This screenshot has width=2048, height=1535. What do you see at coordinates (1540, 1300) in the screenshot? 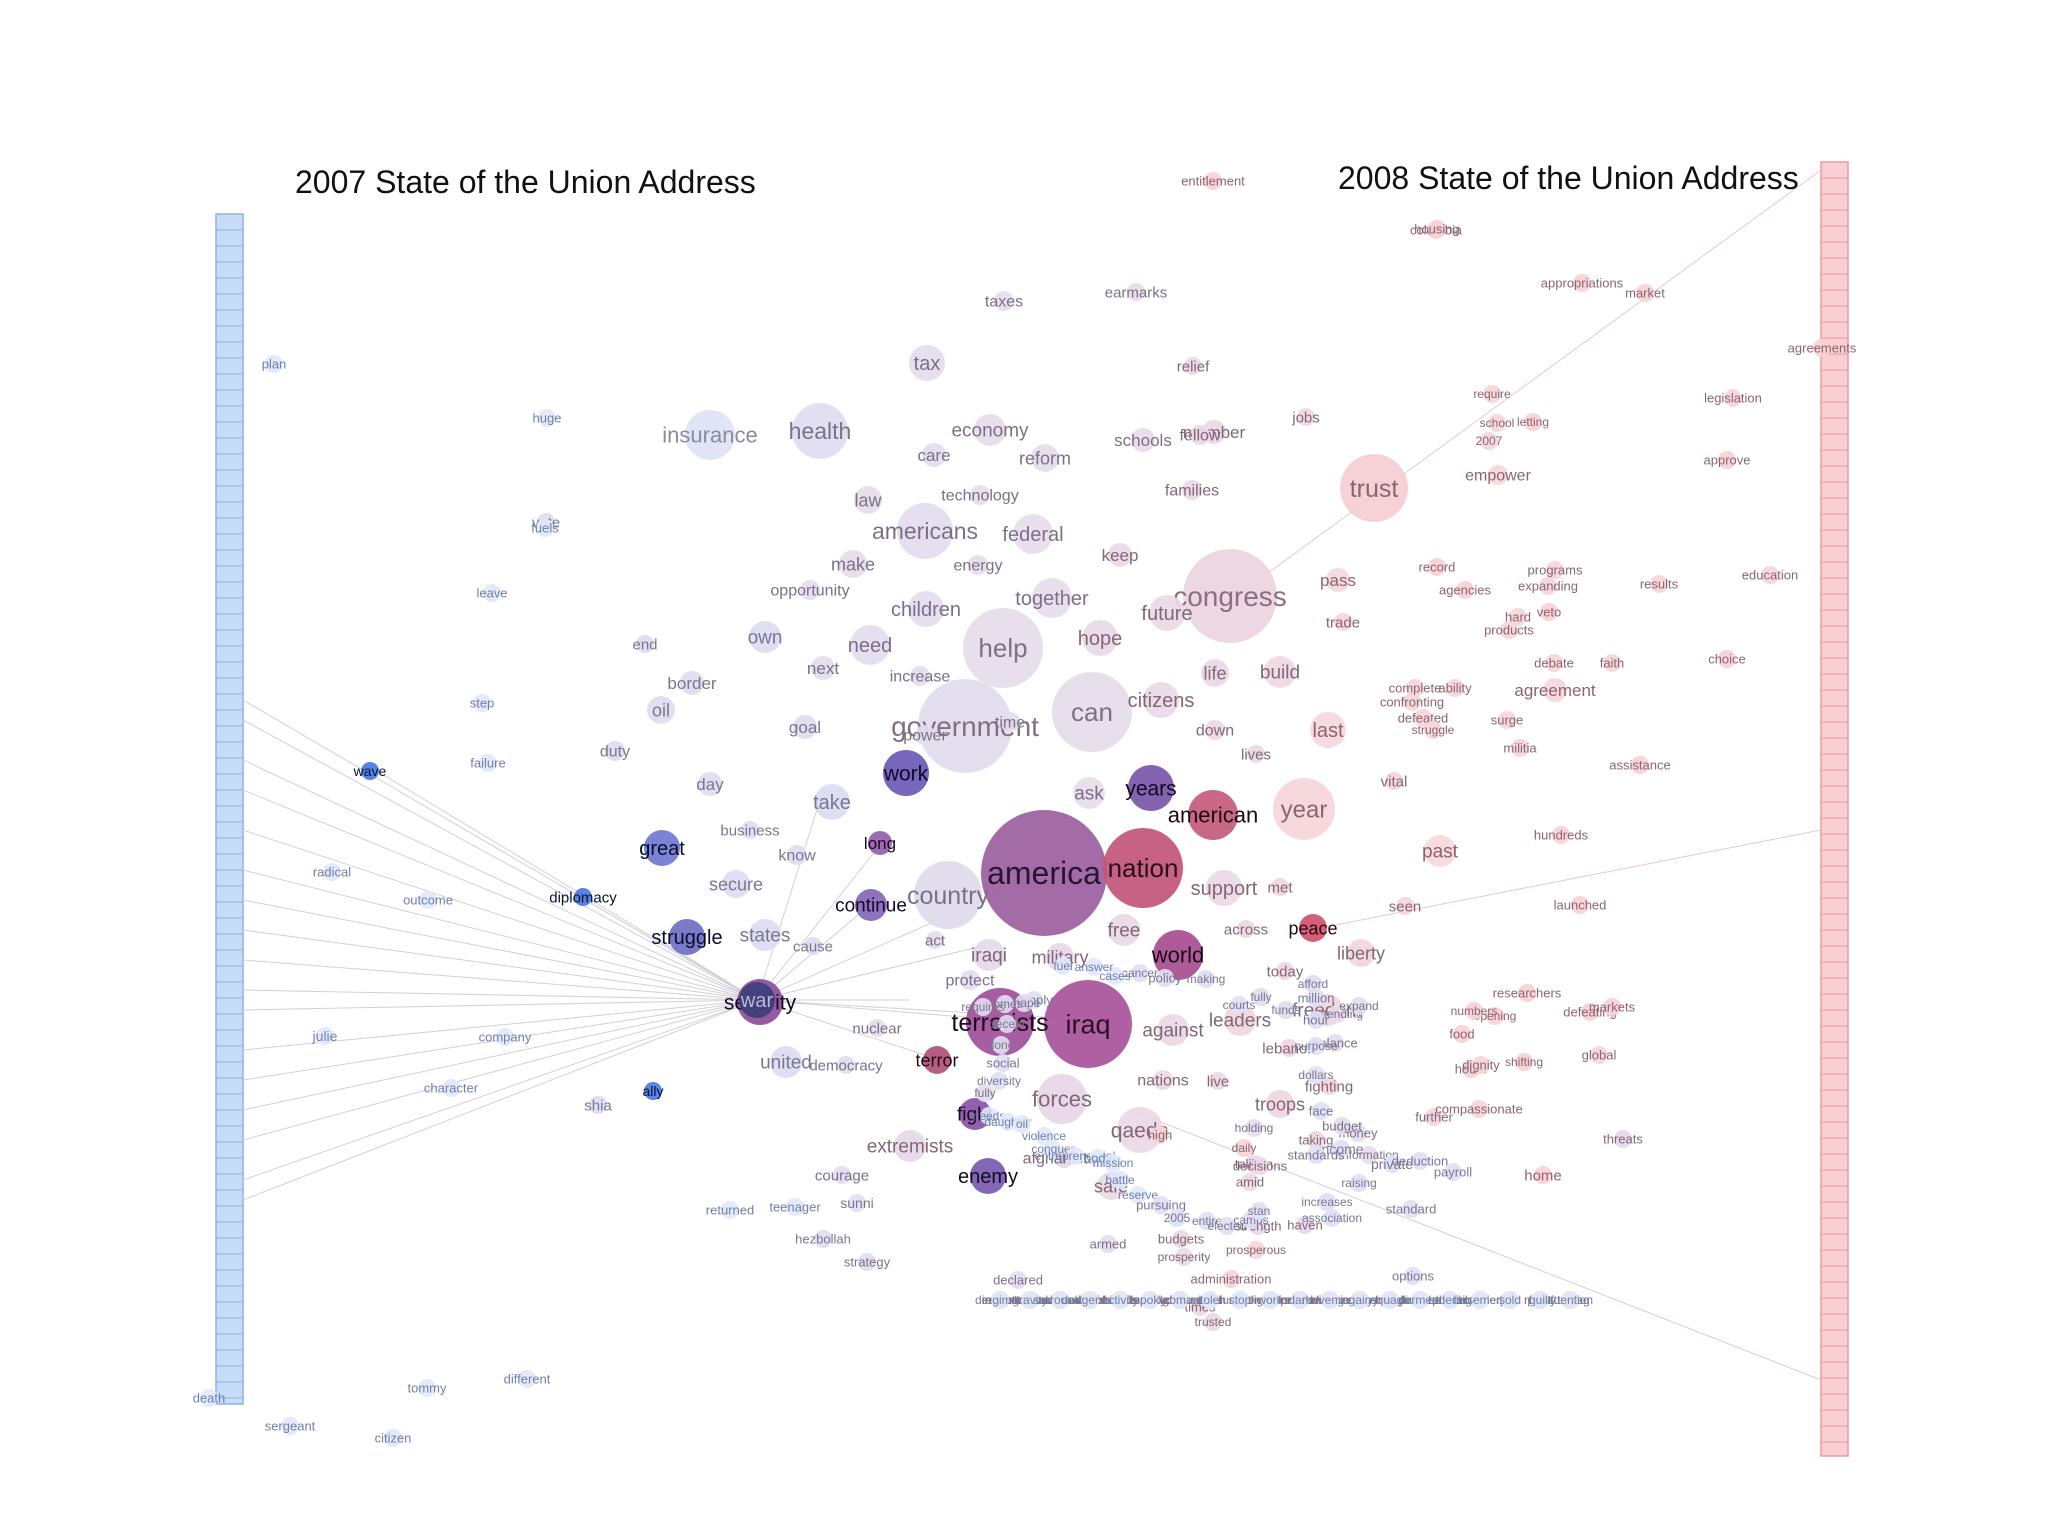
I see `word-label: guilt` at bounding box center [1540, 1300].